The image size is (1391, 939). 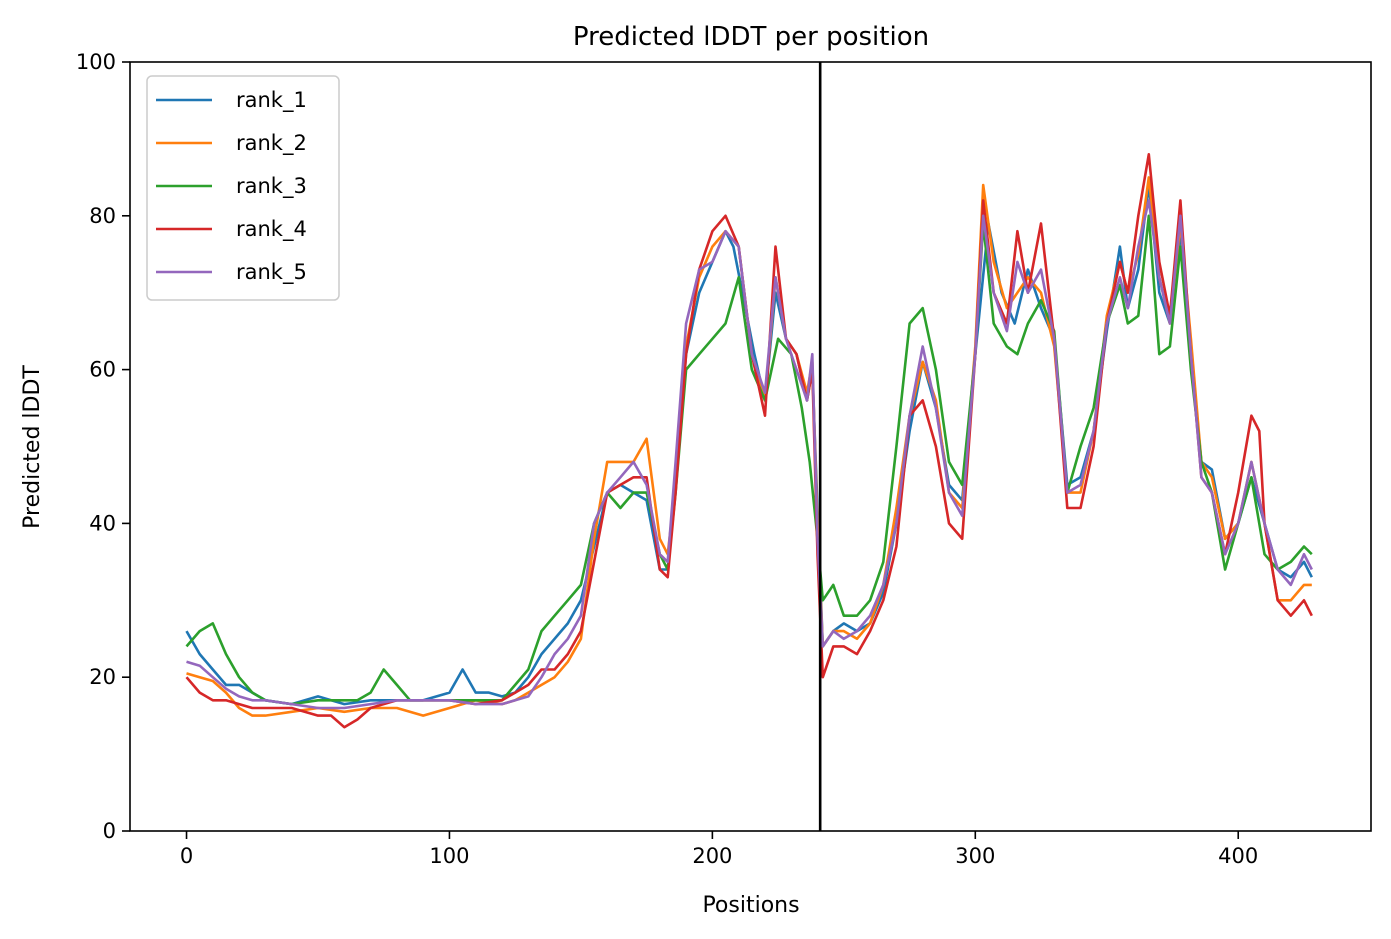 What do you see at coordinates (271, 100) in the screenshot?
I see `legend-label: rank_1` at bounding box center [271, 100].